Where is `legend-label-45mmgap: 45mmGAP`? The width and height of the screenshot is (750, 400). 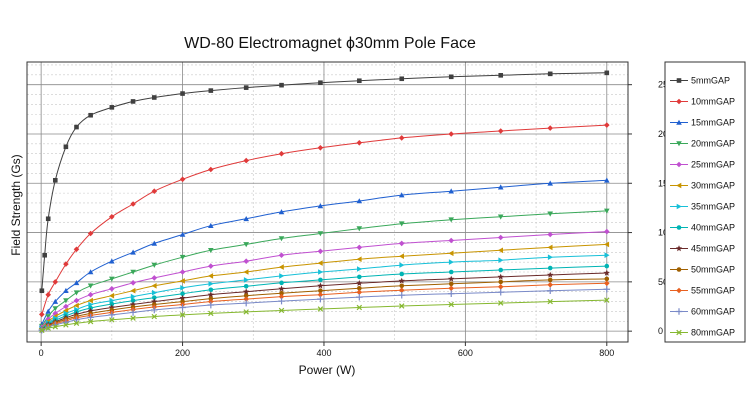 legend-label-45mmgap: 45mmGAP is located at coordinates (713, 249).